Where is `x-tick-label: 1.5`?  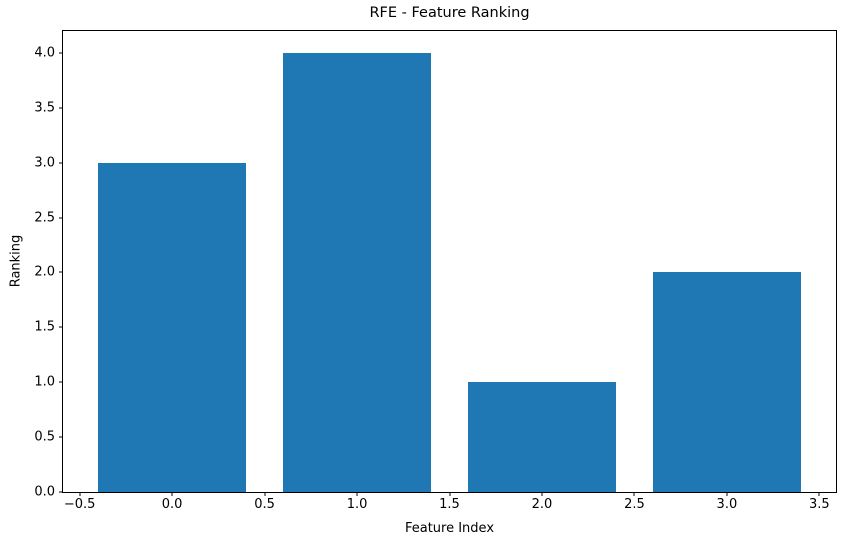
x-tick-label: 1.5 is located at coordinates (449, 504).